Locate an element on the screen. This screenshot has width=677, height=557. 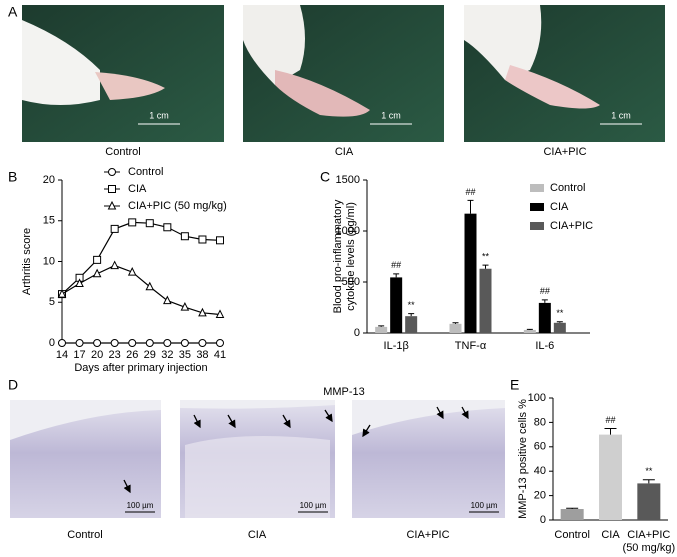
x-tick-label: 41 is located at coordinates (220, 355).